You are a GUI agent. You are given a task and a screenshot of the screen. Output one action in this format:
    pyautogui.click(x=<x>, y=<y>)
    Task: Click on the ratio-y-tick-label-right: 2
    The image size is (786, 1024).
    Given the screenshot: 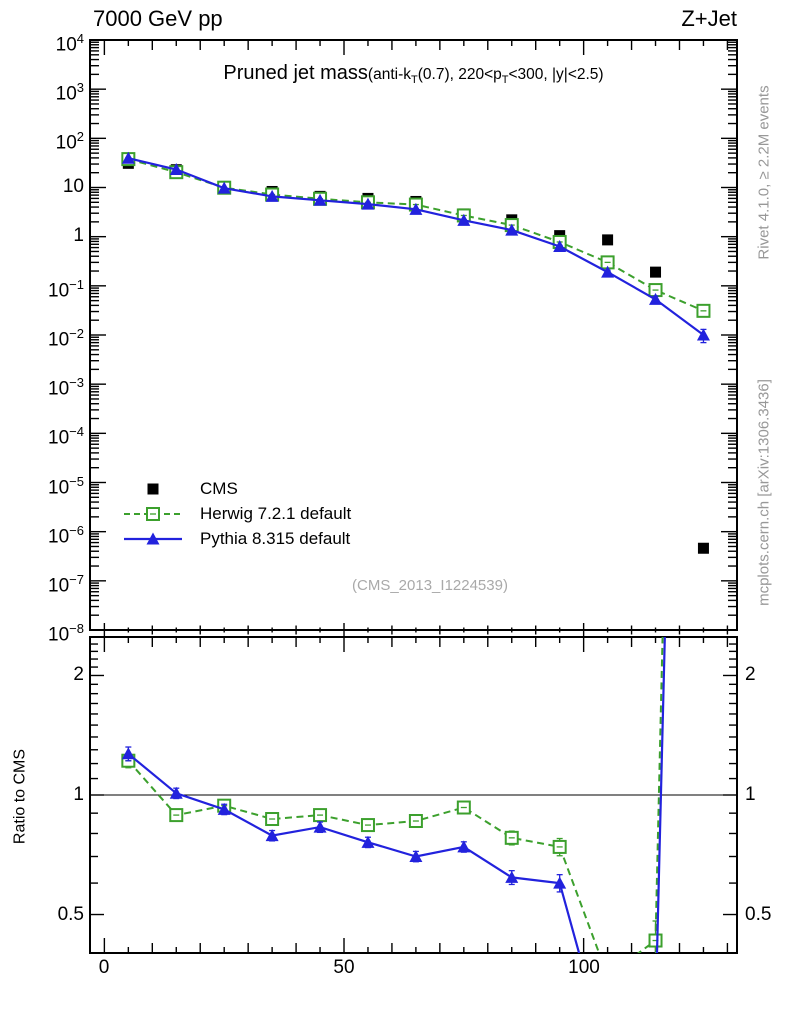 What is the action you would take?
    pyautogui.click(x=750, y=674)
    